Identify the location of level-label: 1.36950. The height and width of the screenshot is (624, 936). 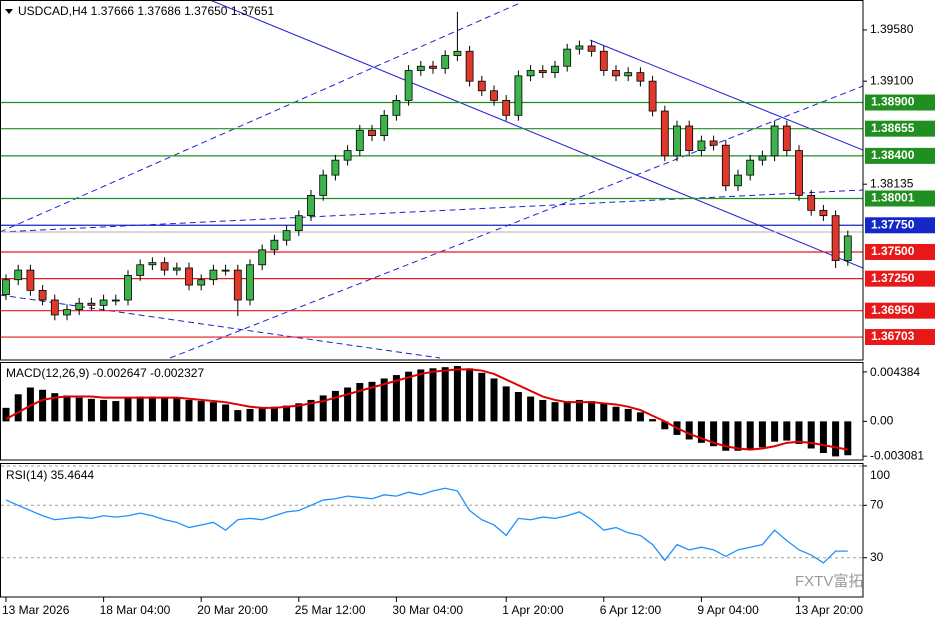
(893, 310).